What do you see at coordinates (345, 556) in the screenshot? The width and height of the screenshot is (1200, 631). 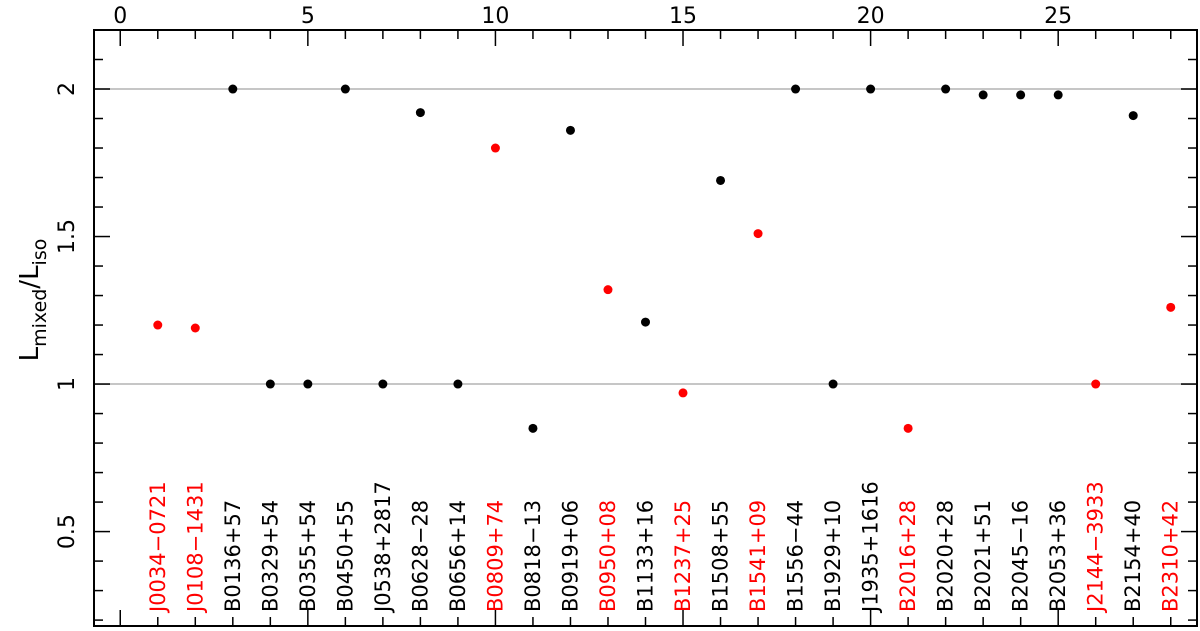 I see `pulsar-label-6: B0450+55` at bounding box center [345, 556].